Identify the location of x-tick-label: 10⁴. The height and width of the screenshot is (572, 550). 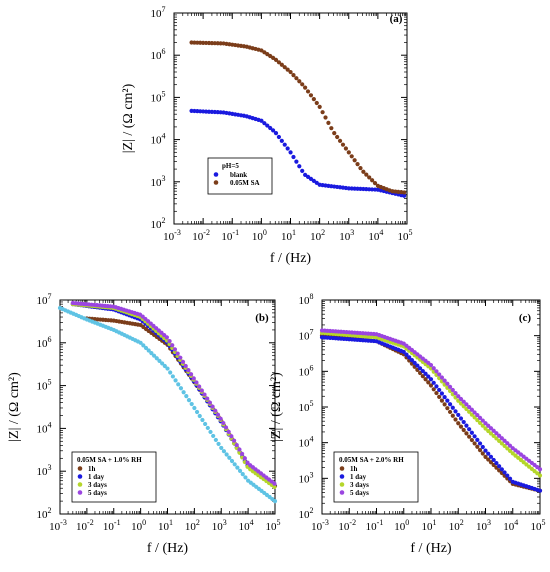
(246, 525).